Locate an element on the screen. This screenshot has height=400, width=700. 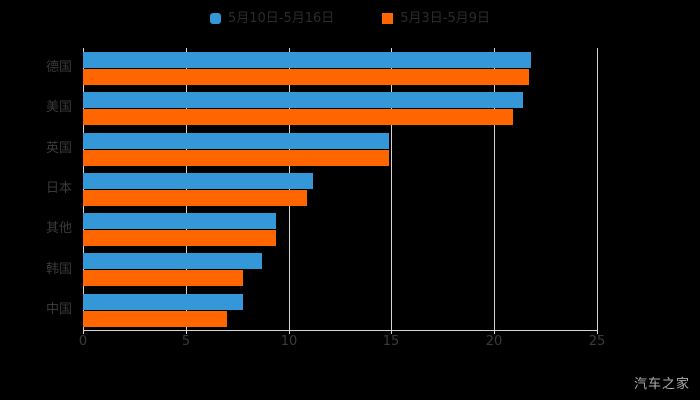
y-axis-label-4: 其他 is located at coordinates (58, 229).